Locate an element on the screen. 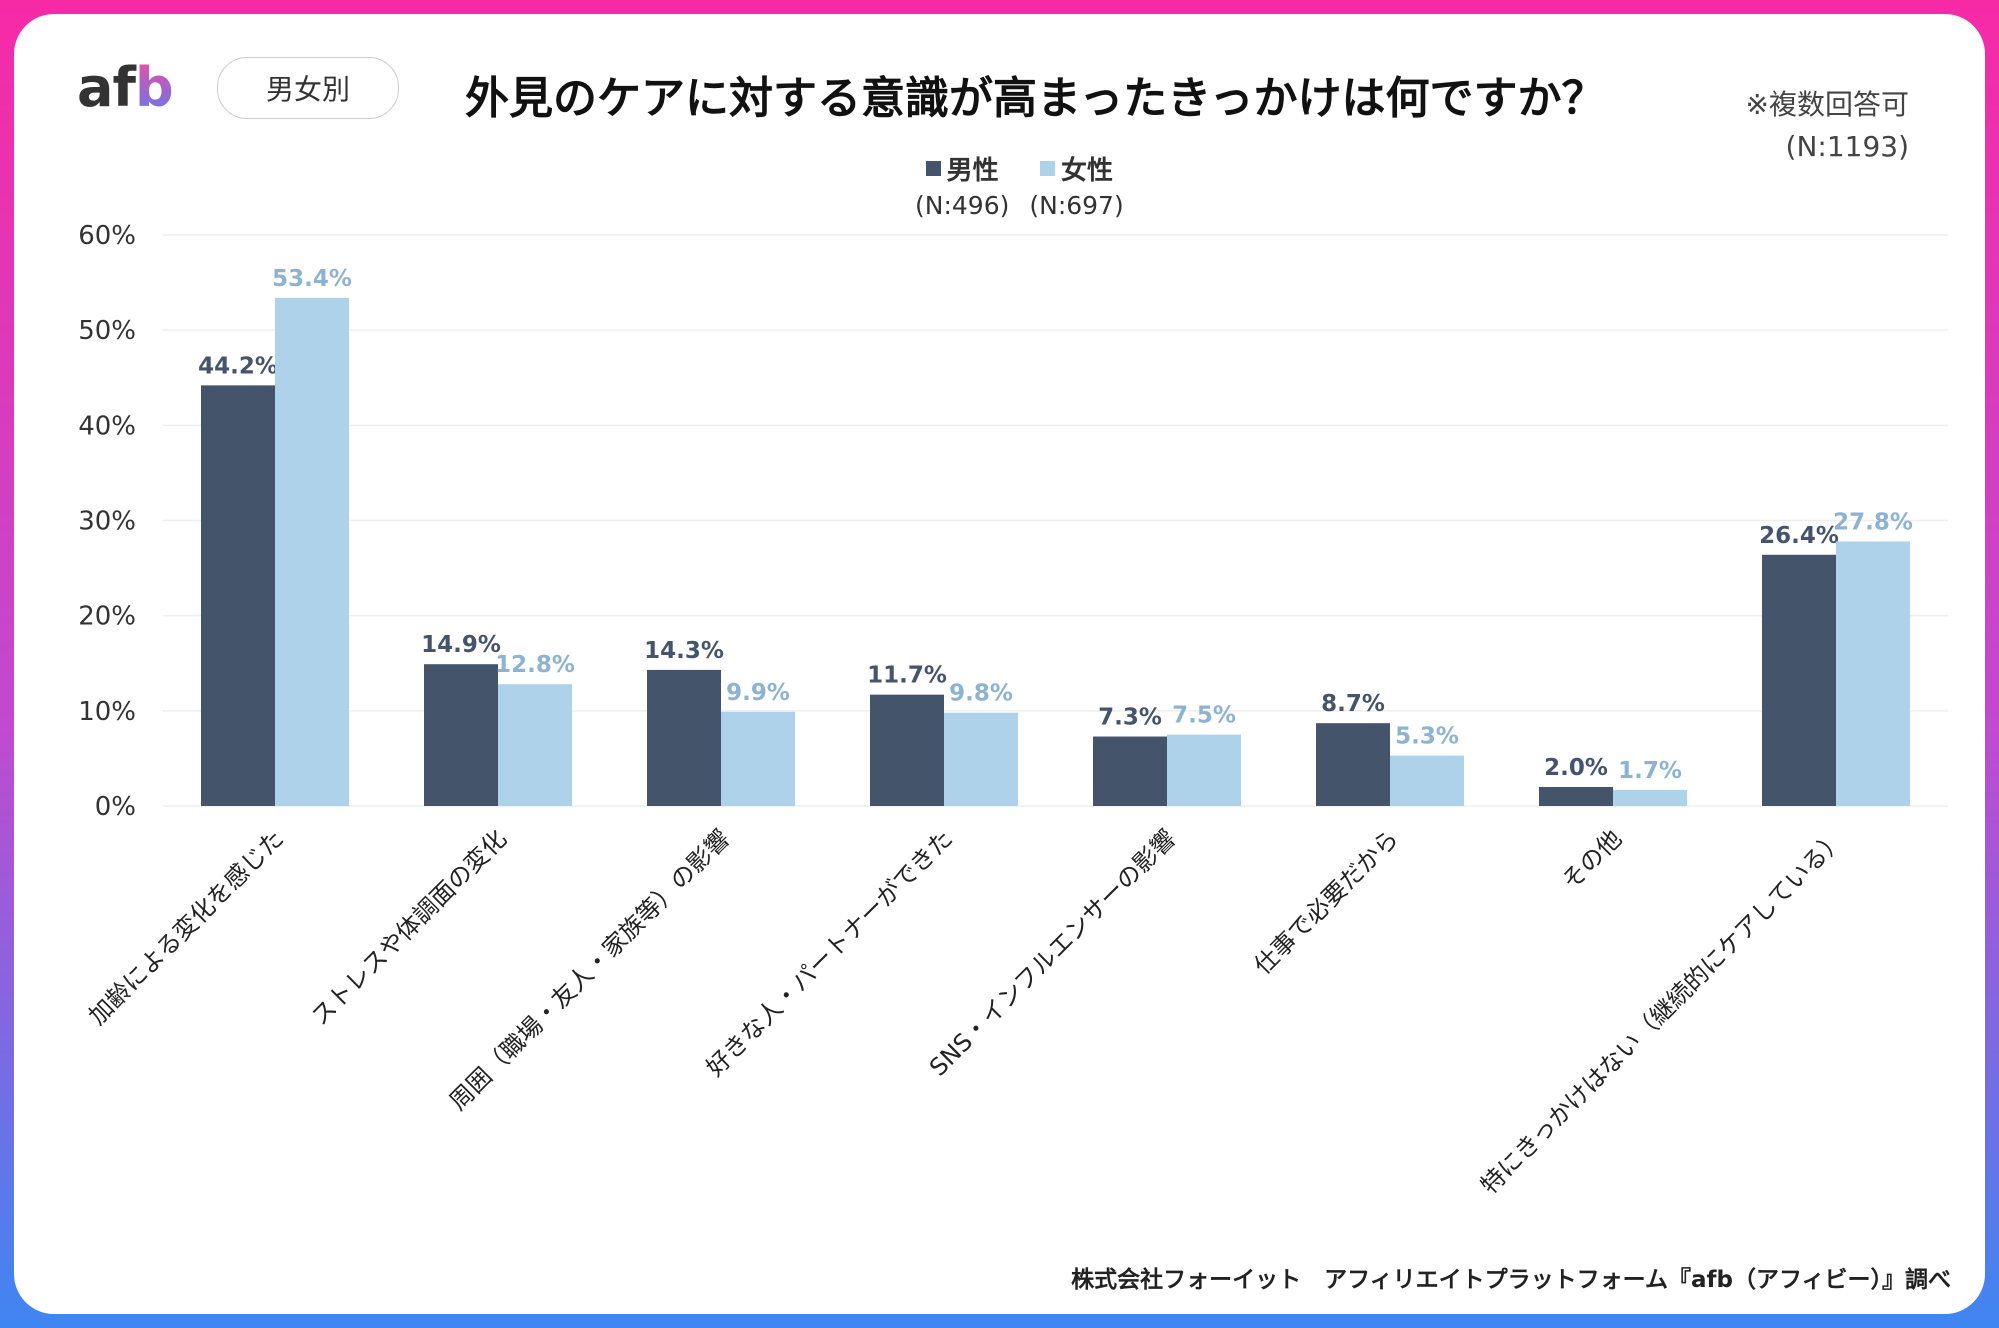 Image resolution: width=1999 pixels, height=1328 pixels. category-label: 加齢による変化を感じた is located at coordinates (186, 927).